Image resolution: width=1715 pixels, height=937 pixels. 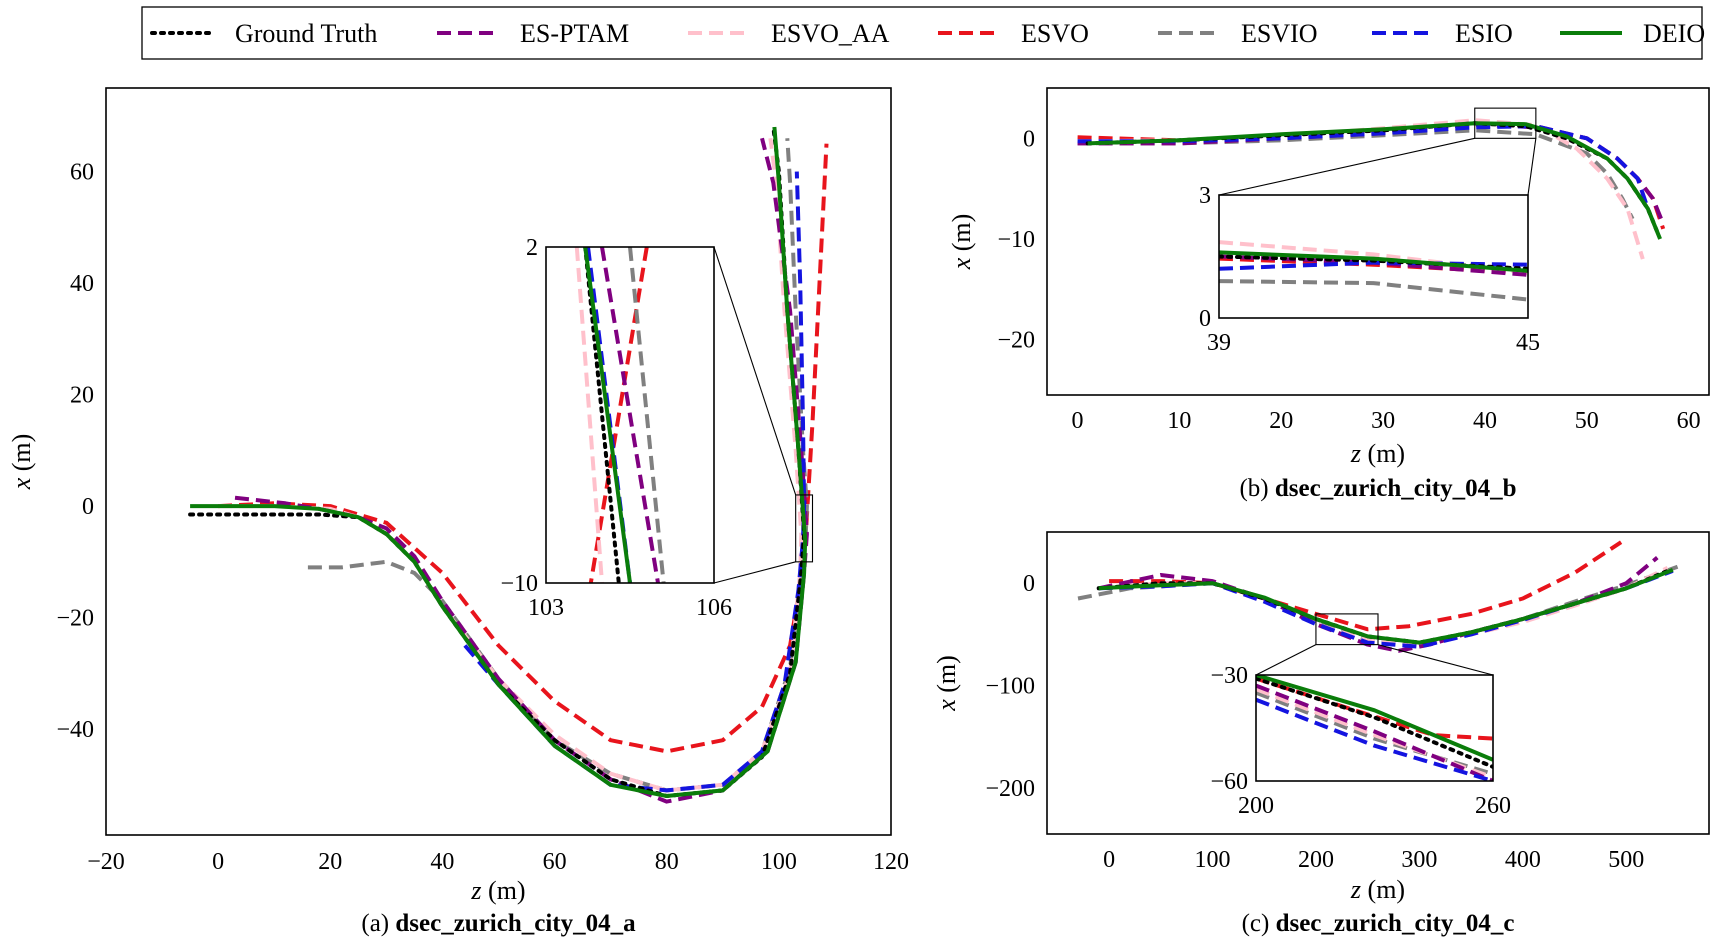 What do you see at coordinates (82, 284) in the screenshot?
I see `y-tick-label: 40` at bounding box center [82, 284].